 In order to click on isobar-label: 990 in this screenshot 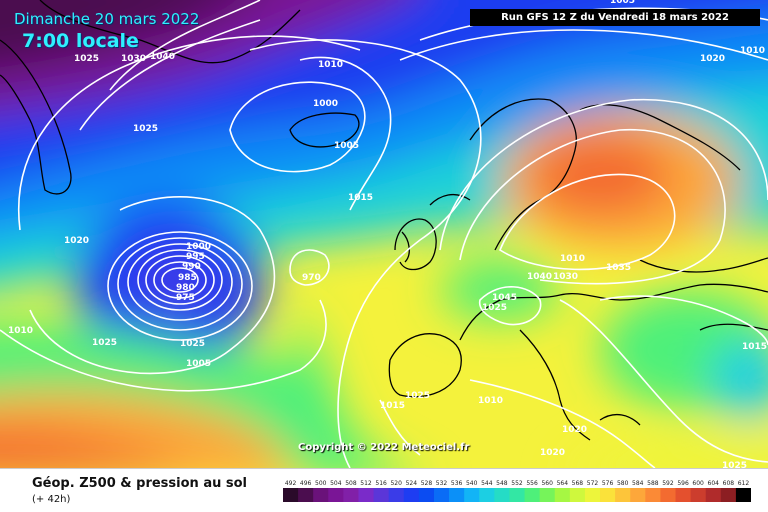, I will do `click(191, 267)`.